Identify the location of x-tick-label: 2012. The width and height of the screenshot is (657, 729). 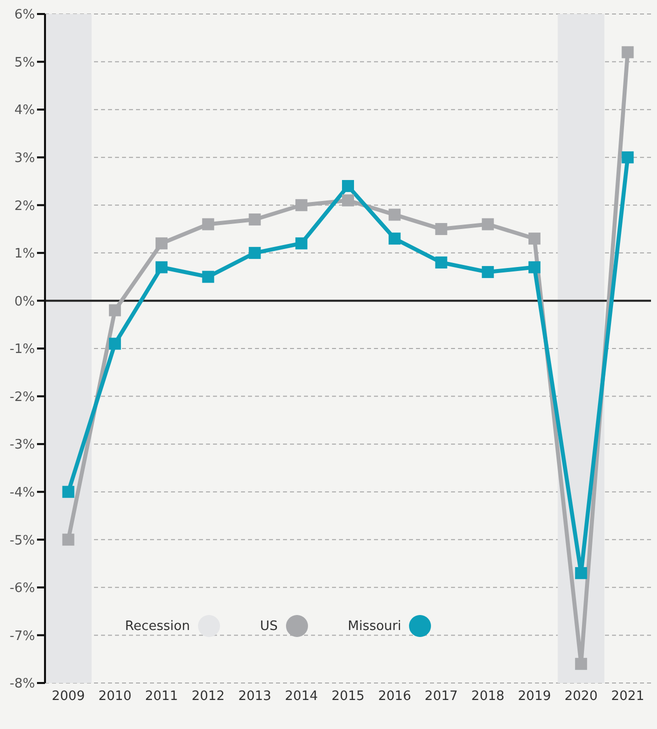
(208, 696).